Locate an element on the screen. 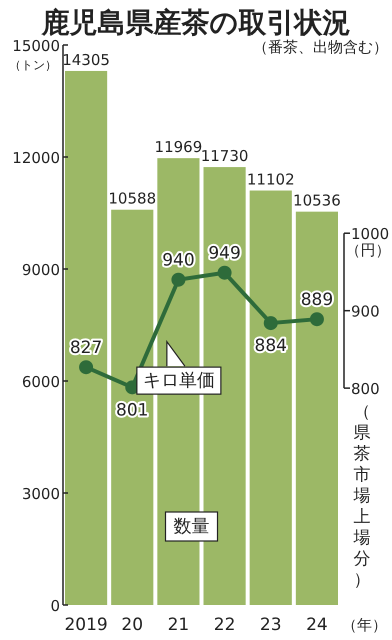 The width and height of the screenshot is (392, 640). annotation-qty: 数量 is located at coordinates (191, 526).